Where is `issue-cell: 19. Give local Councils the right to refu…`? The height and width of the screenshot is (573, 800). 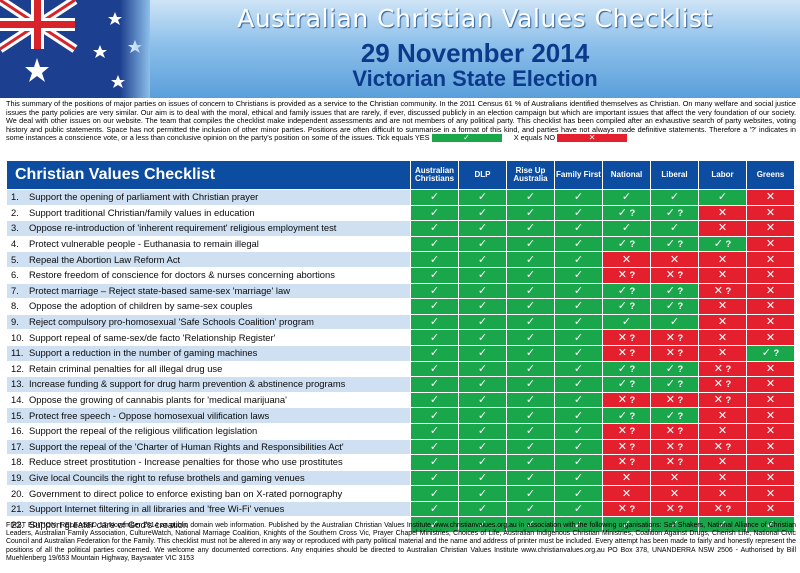
issue-cell: 19. Give local Councils the right to refu… is located at coordinates (208, 478).